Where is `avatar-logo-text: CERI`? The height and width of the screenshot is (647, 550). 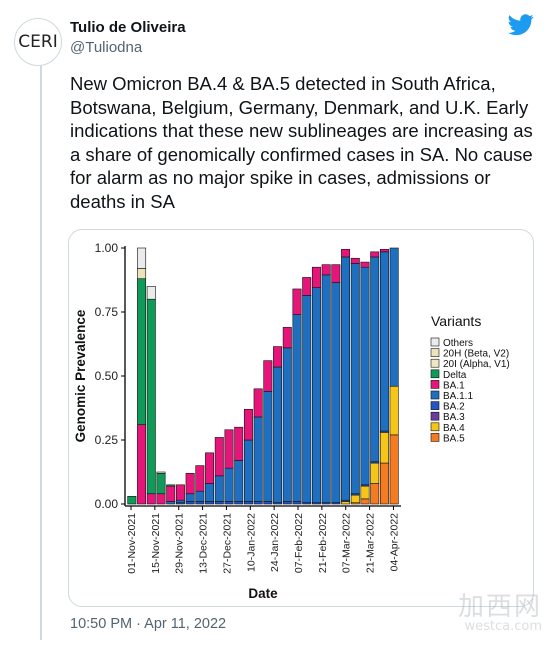 avatar-logo-text: CERI is located at coordinates (38, 42).